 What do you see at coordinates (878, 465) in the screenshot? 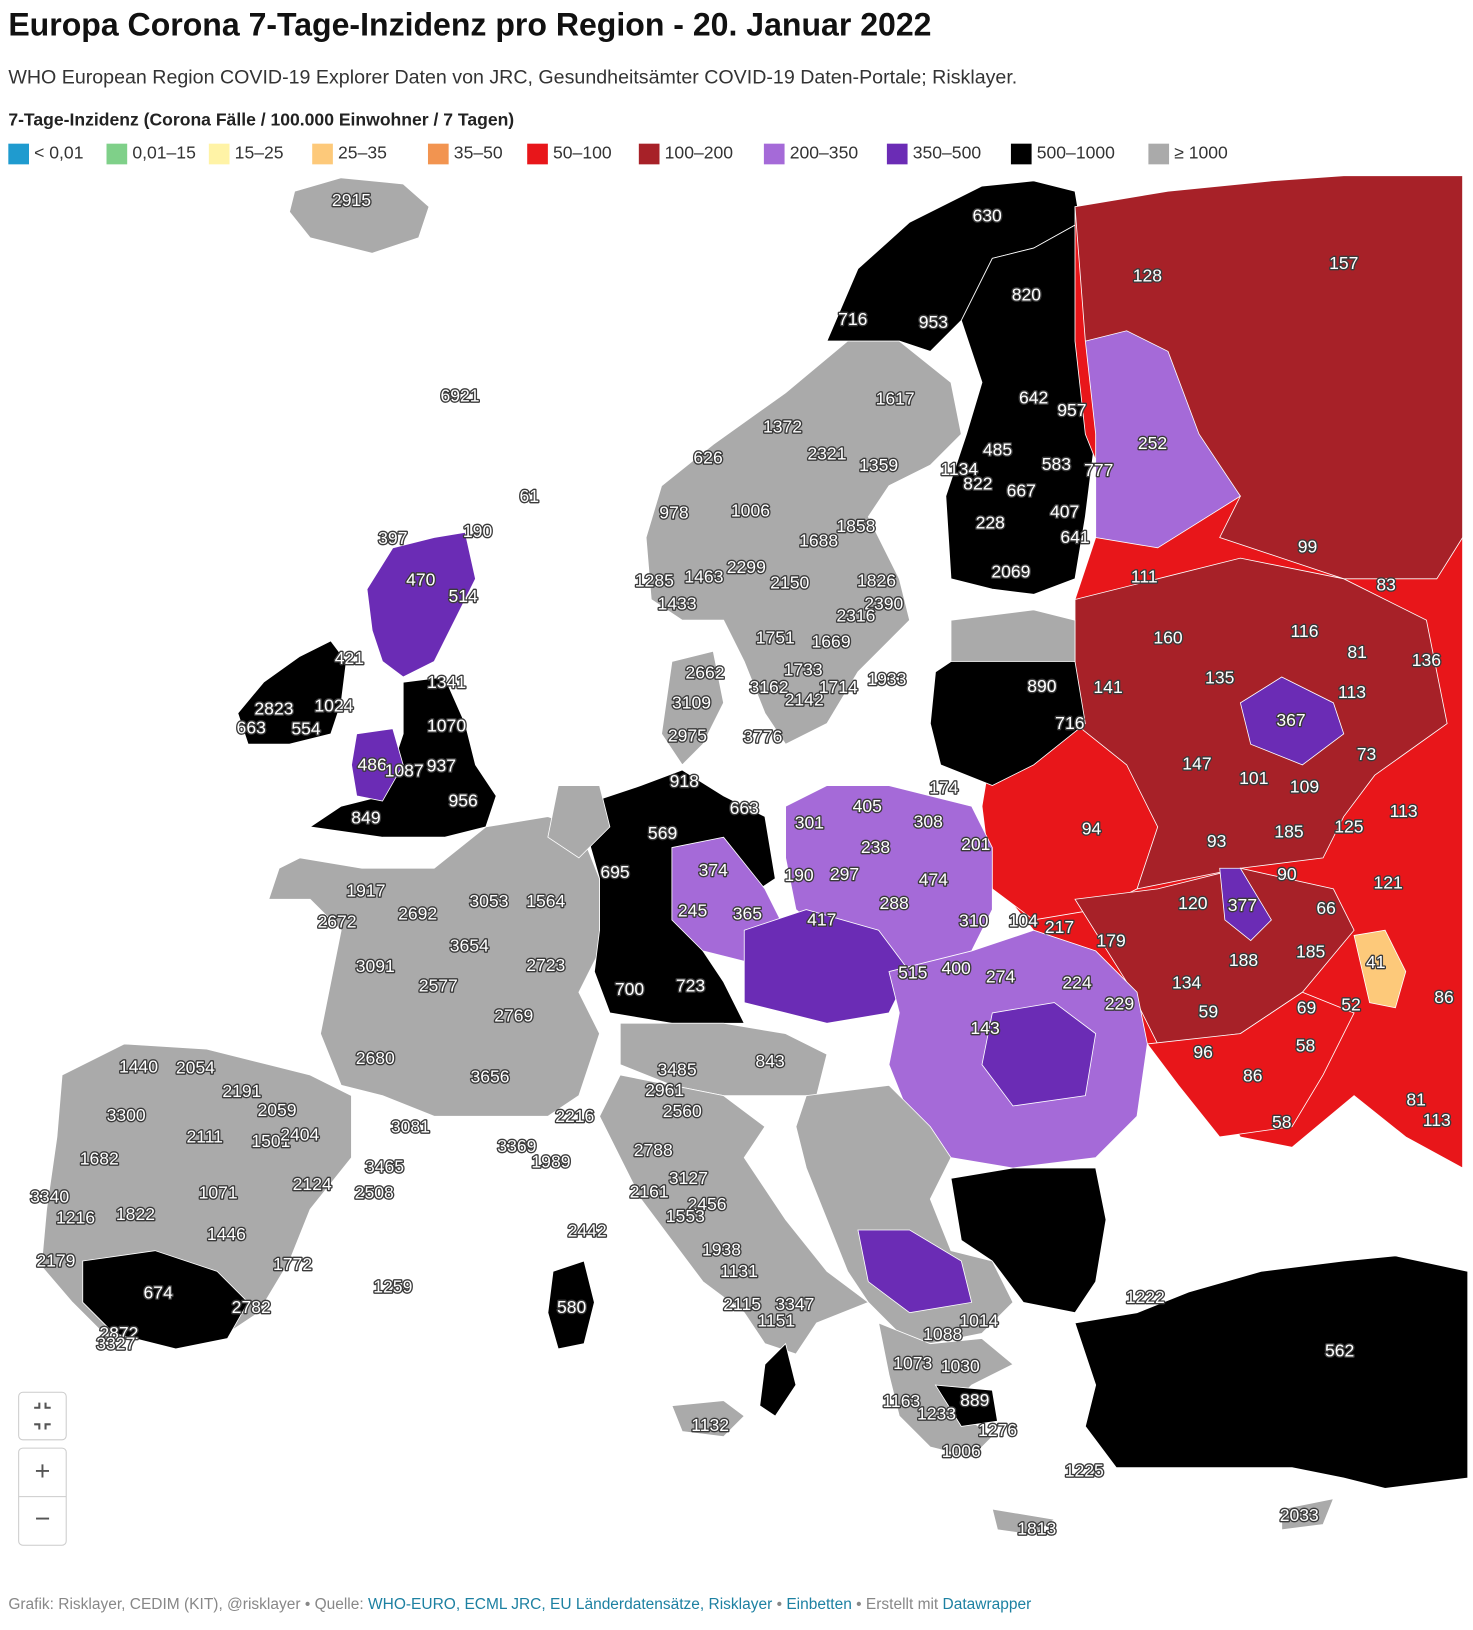
I see `region-value: 1359` at bounding box center [878, 465].